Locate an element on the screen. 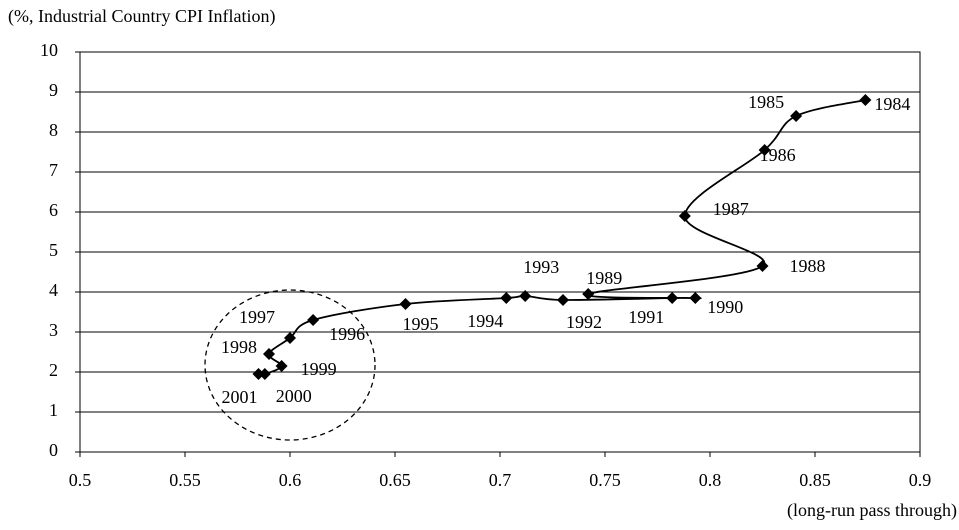 This screenshot has height=530, width=959. y-tick-label: 2 is located at coordinates (53, 370).